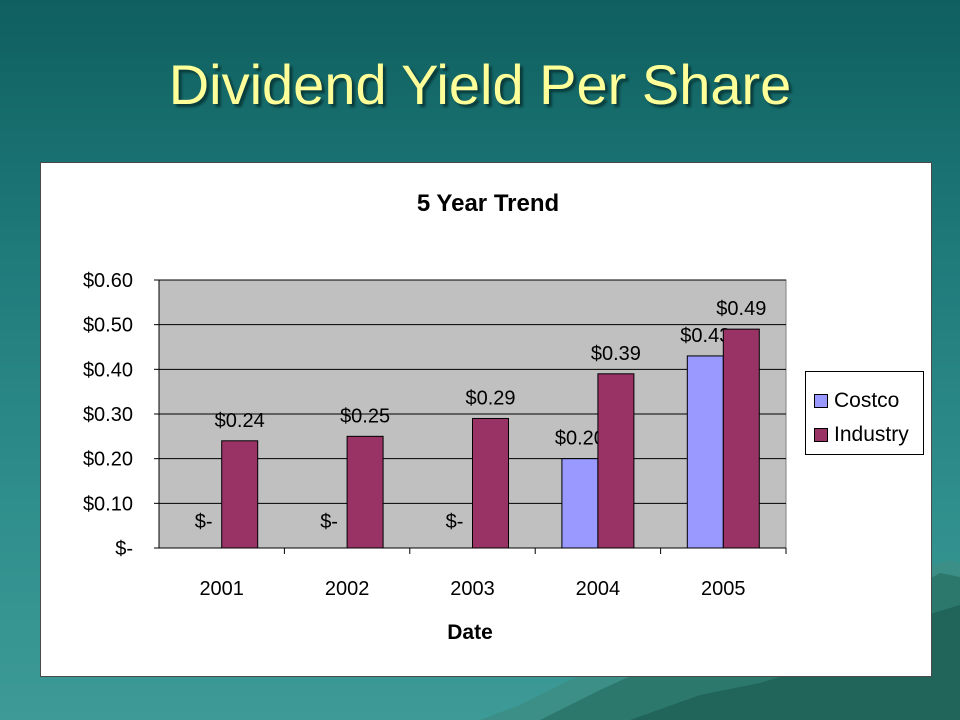  Describe the element at coordinates (480, 84) in the screenshot. I see `slide-title: Dividend Yield Per Share` at that location.